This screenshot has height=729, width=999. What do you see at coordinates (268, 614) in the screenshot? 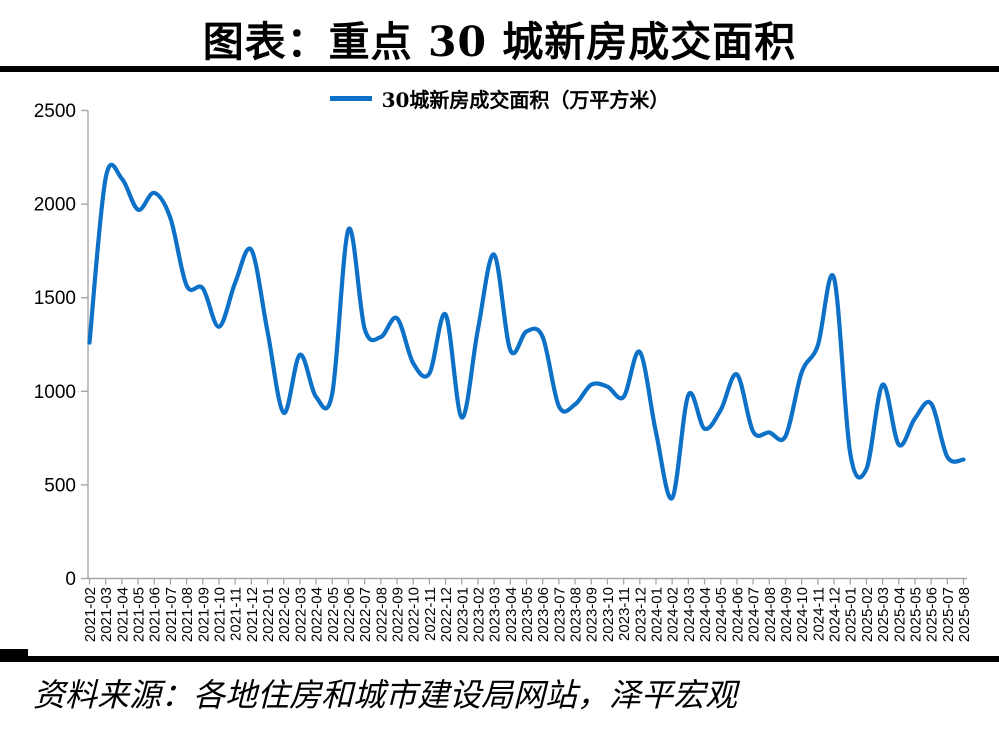
I see `x-tick-label: 2022-01` at bounding box center [268, 614].